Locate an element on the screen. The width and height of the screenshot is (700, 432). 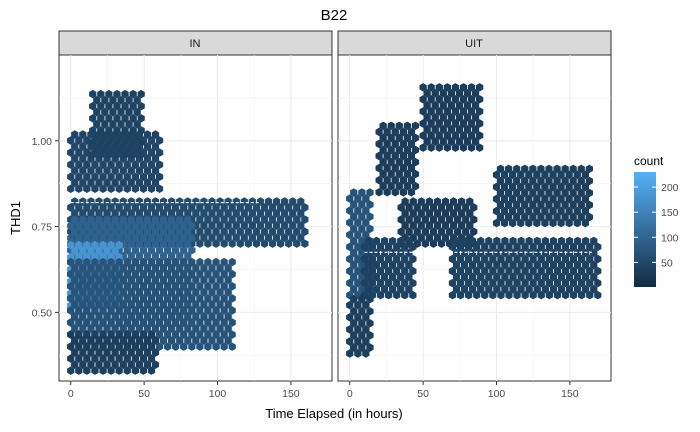
legend-tick-label: 100 is located at coordinates (670, 238).